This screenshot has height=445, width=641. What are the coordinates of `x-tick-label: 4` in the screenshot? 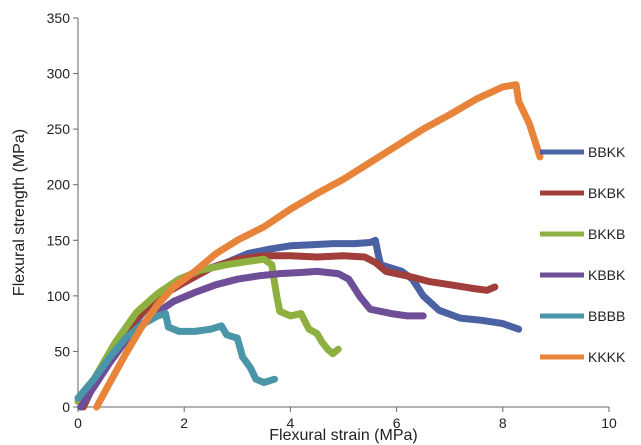 It's located at (291, 423).